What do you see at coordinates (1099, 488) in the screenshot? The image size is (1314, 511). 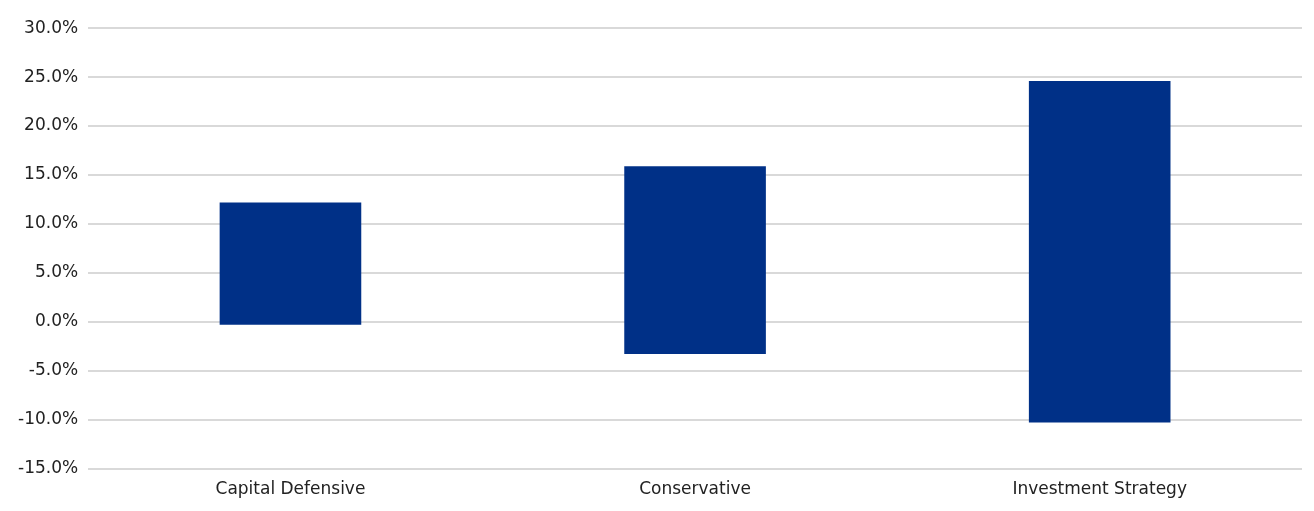 I see `x-tick-label: Investment Strategy` at bounding box center [1099, 488].